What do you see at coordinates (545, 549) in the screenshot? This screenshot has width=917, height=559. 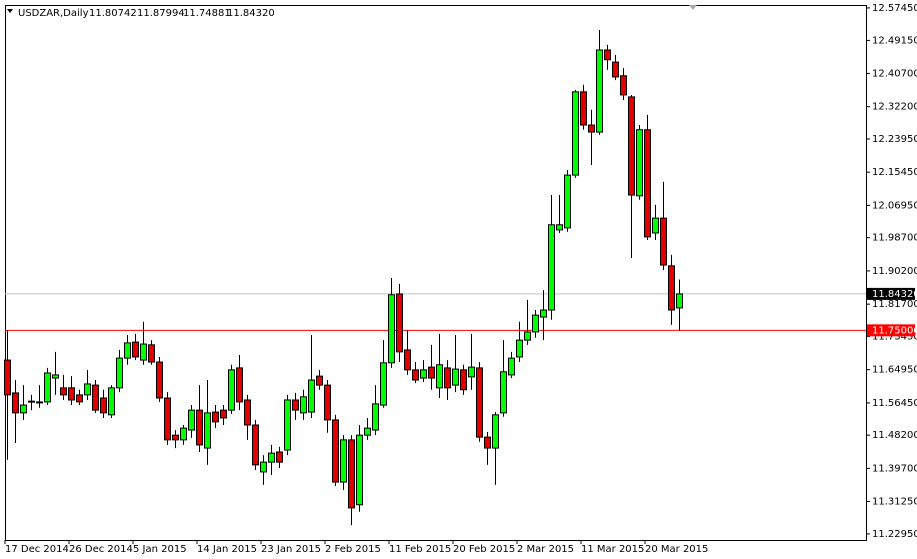 I see `x-tick-label: 2 Mar 2015` at bounding box center [545, 549].